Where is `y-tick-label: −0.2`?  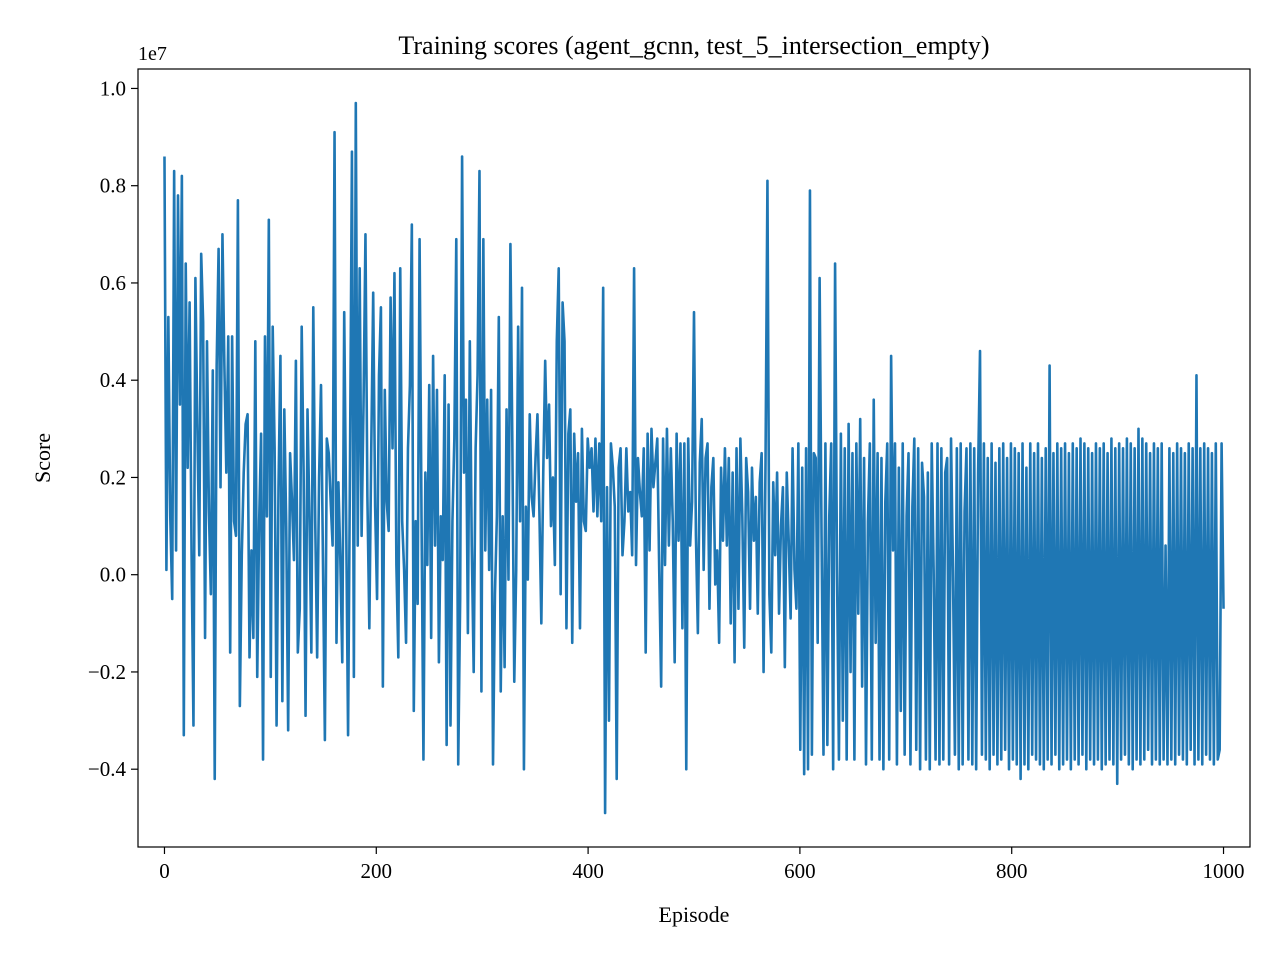
y-tick-label: −0.2 is located at coordinates (107, 672).